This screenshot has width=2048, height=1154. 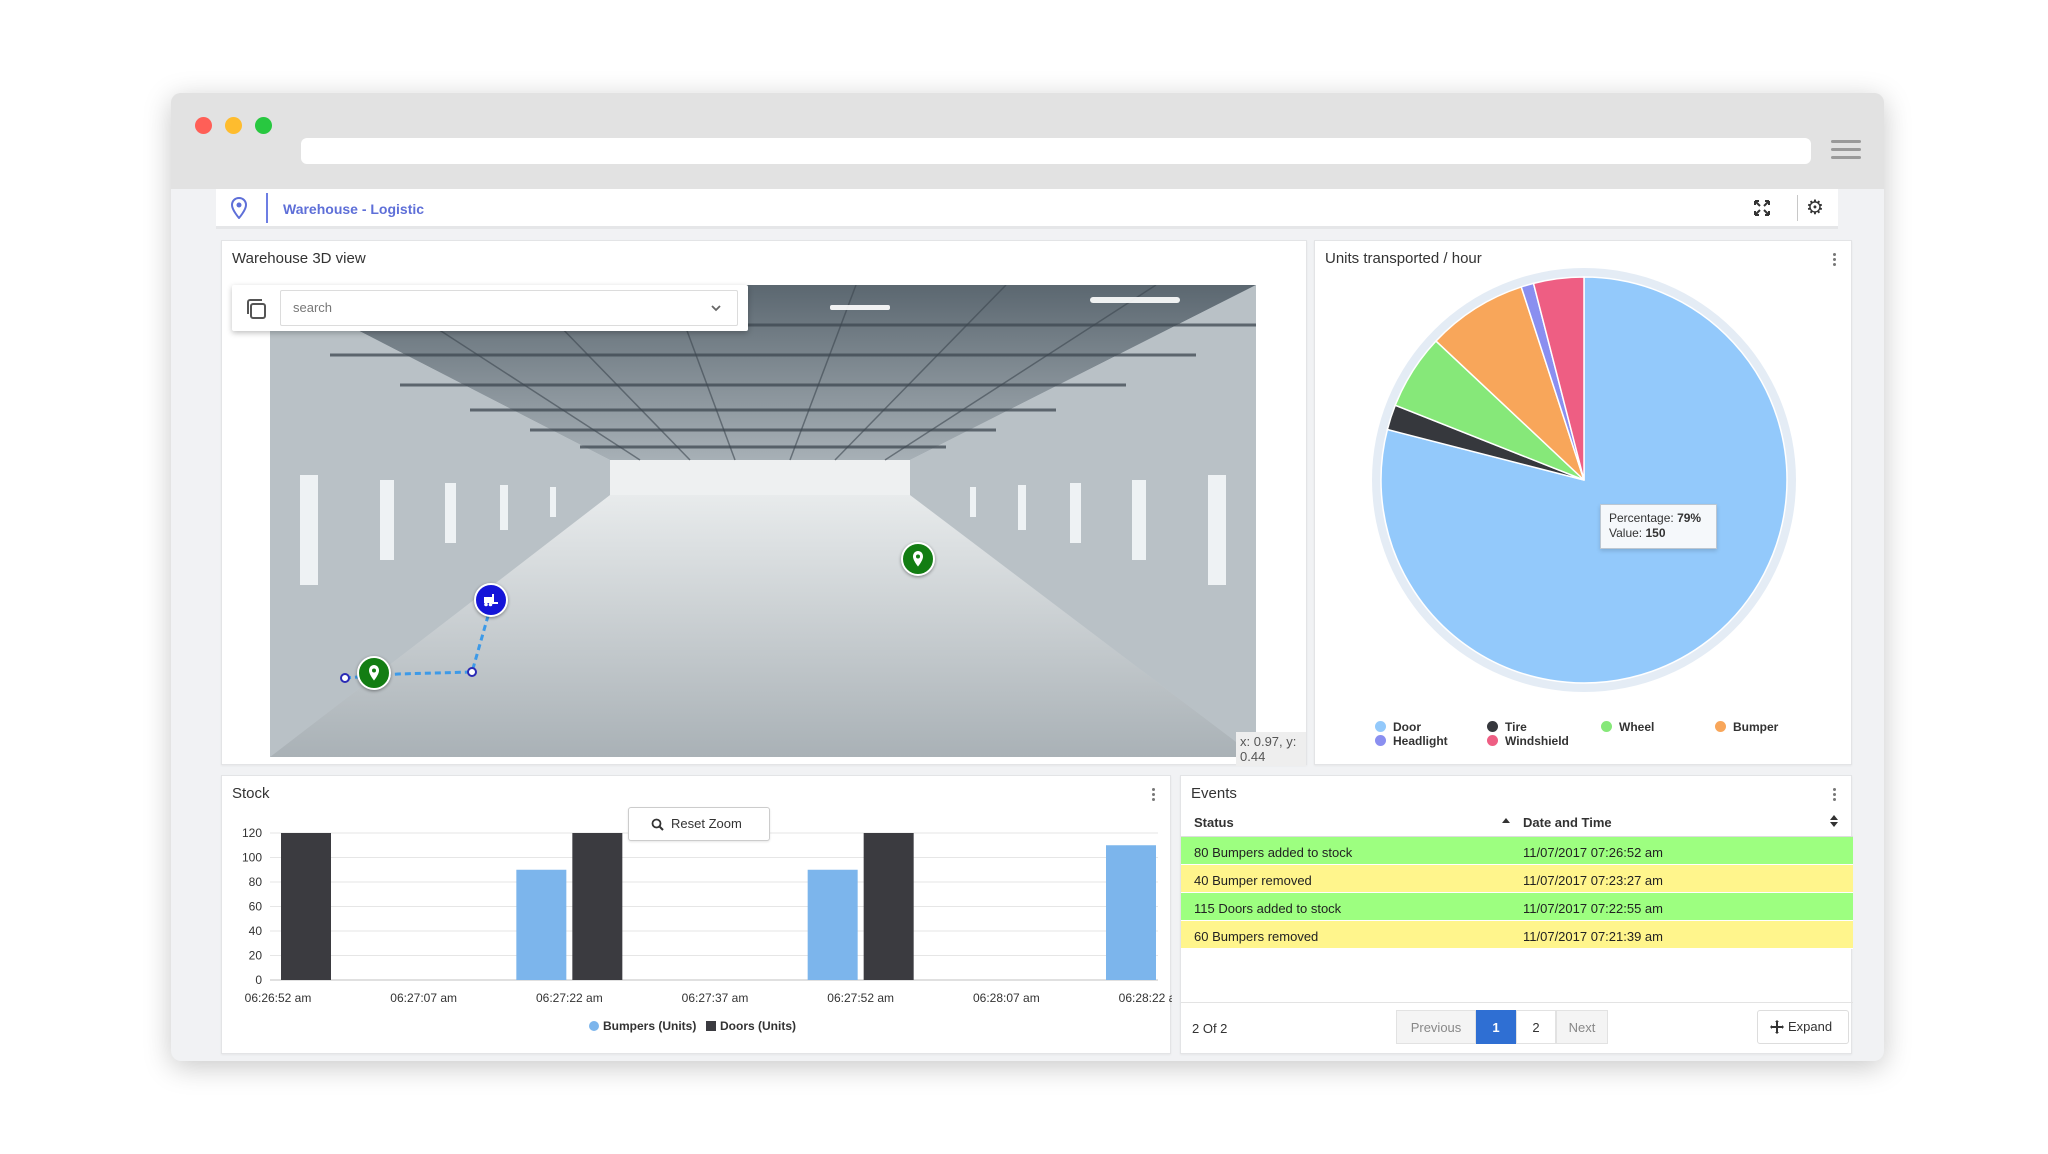 What do you see at coordinates (252, 858) in the screenshot?
I see `y-tick-label: 100` at bounding box center [252, 858].